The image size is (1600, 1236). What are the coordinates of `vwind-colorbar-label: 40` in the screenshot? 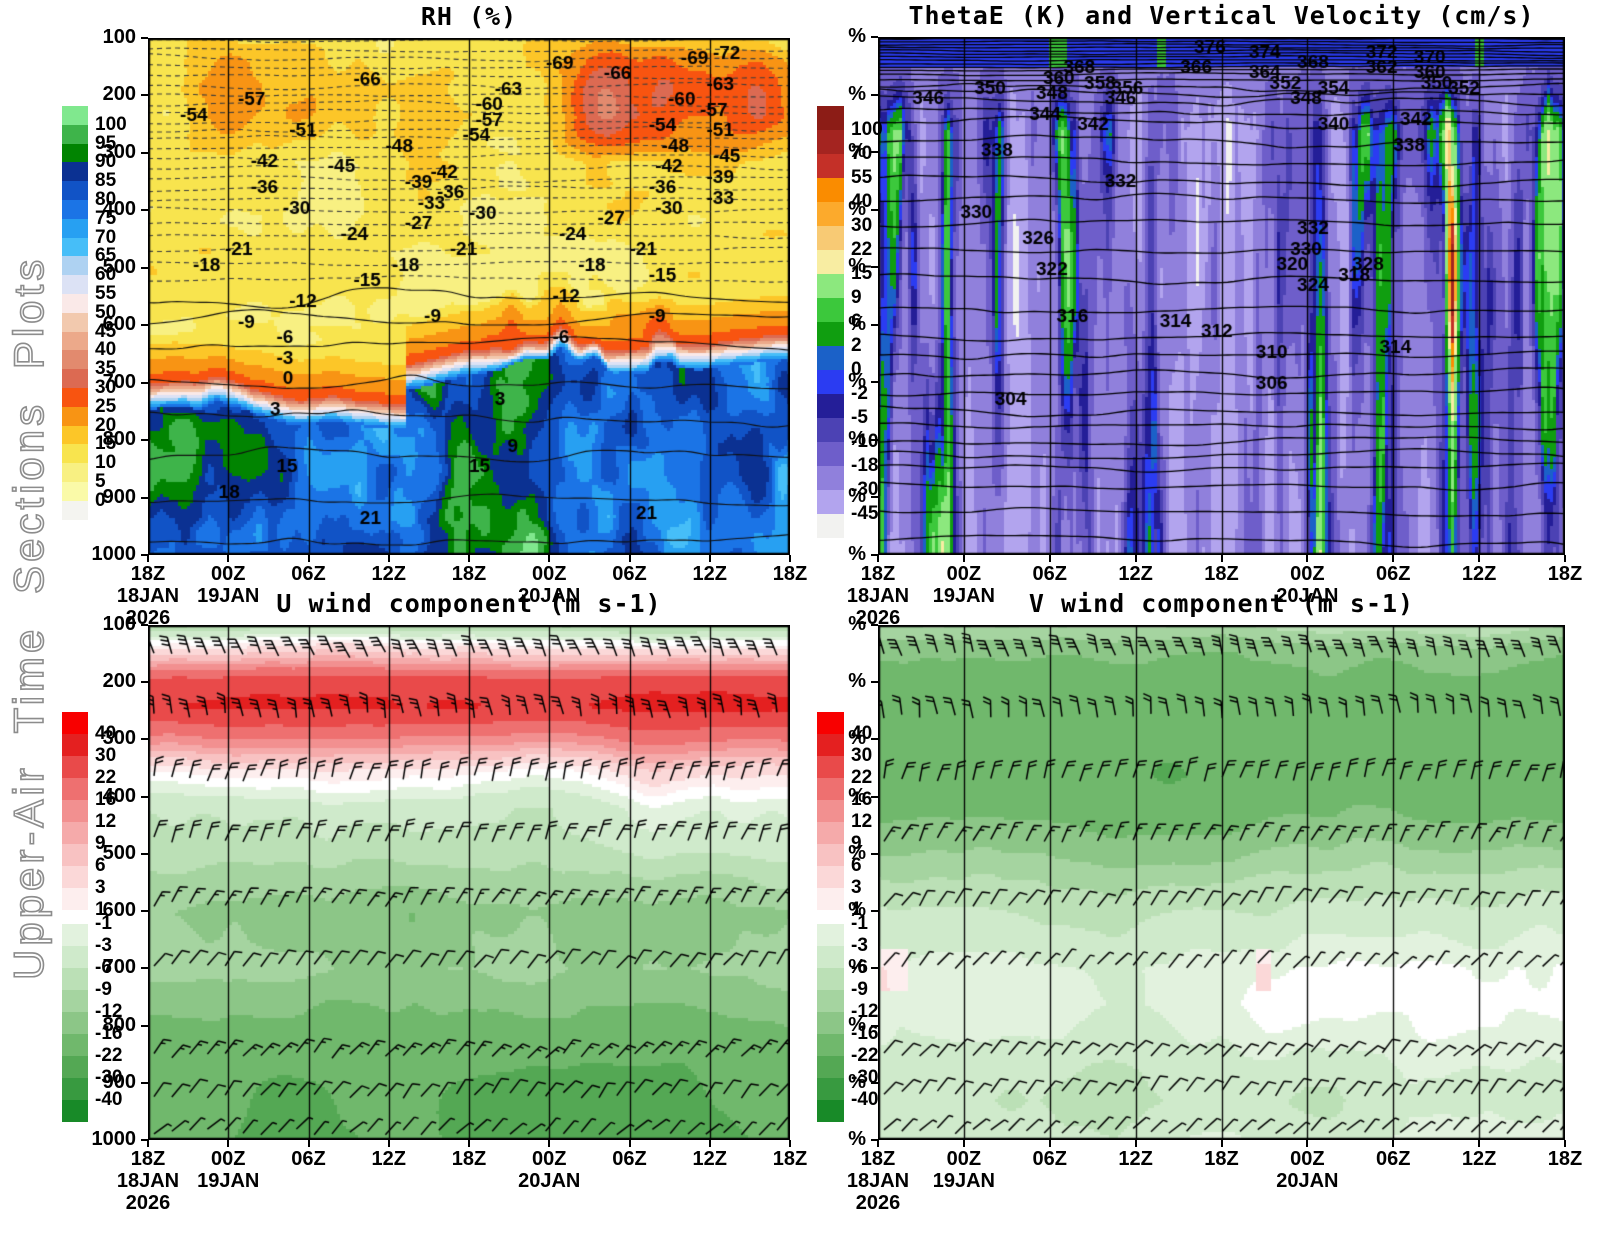 It's located at (862, 733).